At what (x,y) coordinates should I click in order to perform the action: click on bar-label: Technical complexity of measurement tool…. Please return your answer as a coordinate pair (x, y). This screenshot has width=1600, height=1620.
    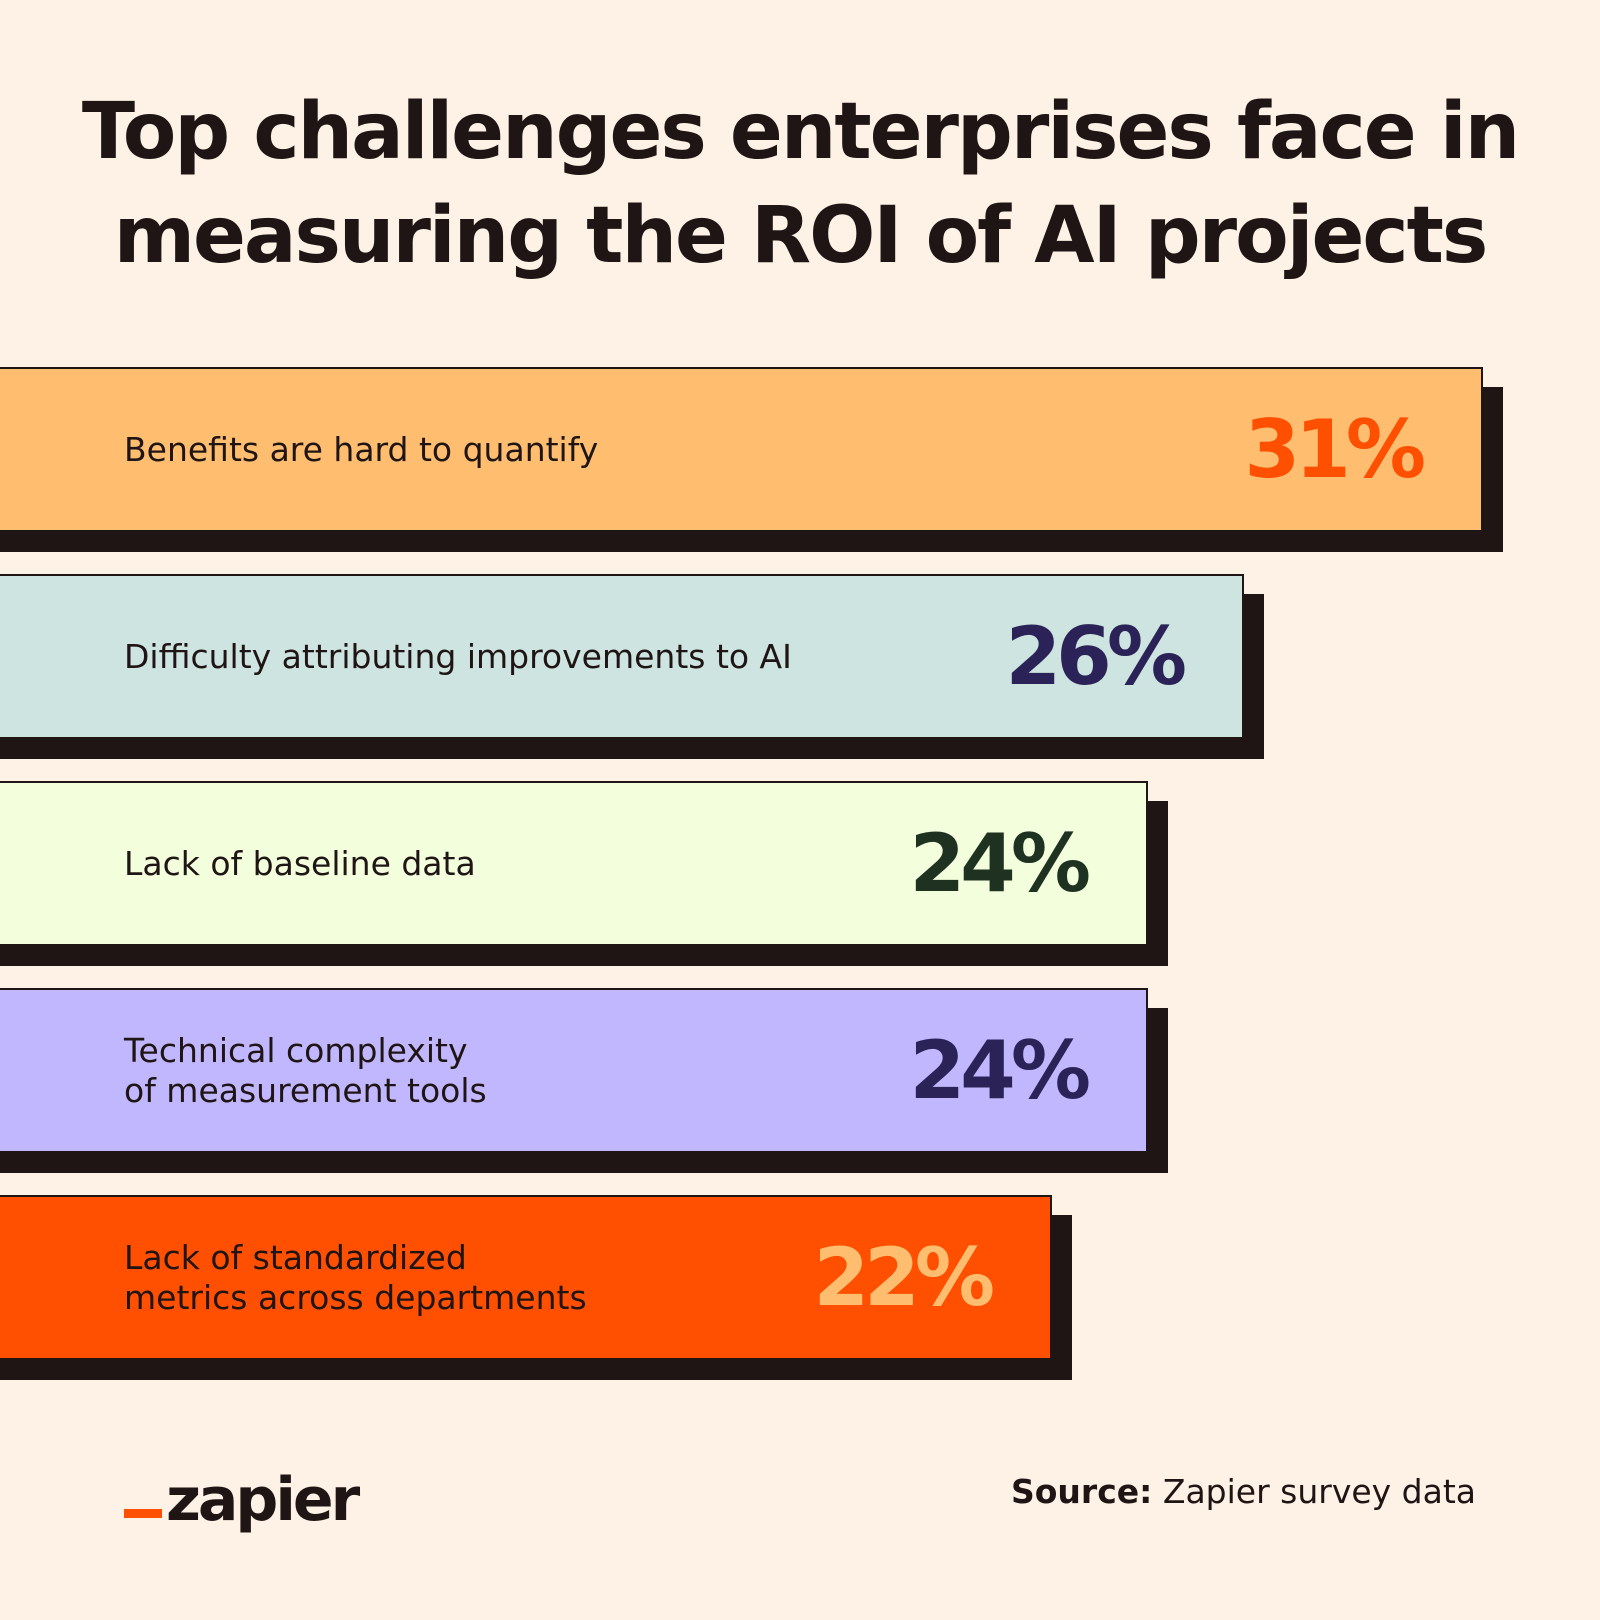
    Looking at the image, I should click on (305, 1070).